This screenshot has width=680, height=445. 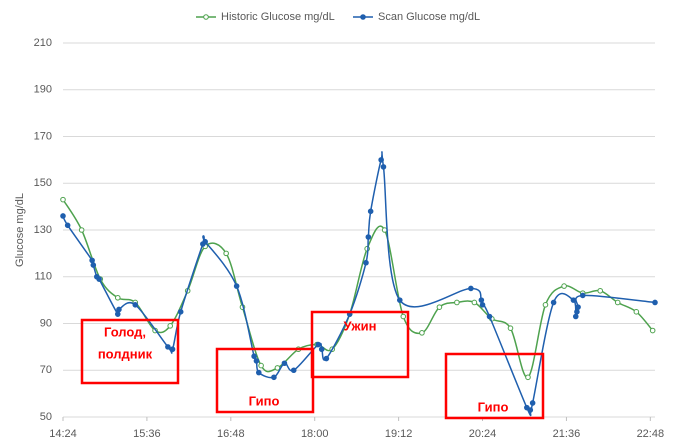 What do you see at coordinates (43, 230) in the screenshot?
I see `y-tick-label: 130` at bounding box center [43, 230].